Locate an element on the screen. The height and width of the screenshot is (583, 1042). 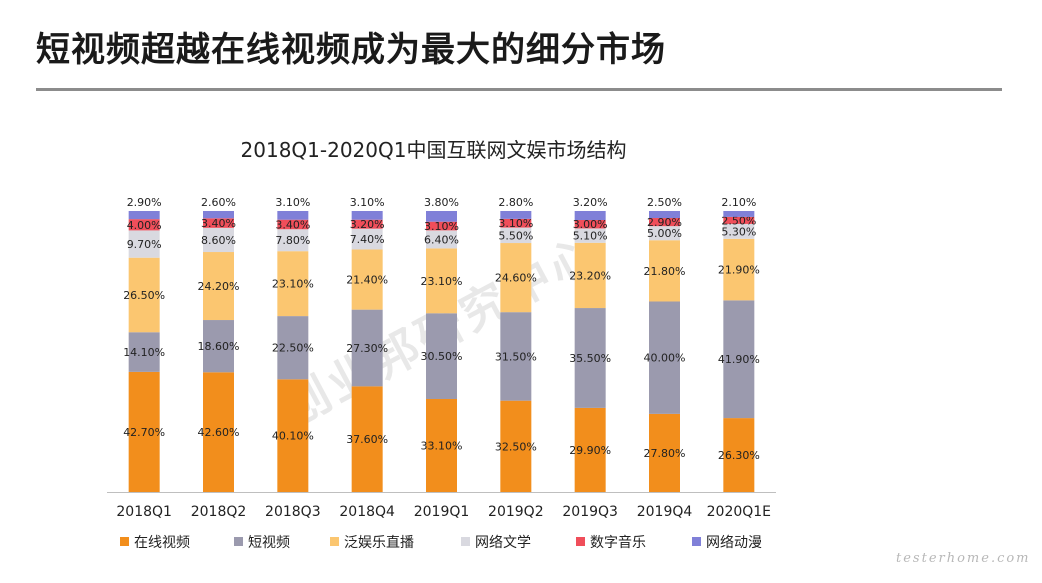
data-label: 3.80% is located at coordinates (441, 202).